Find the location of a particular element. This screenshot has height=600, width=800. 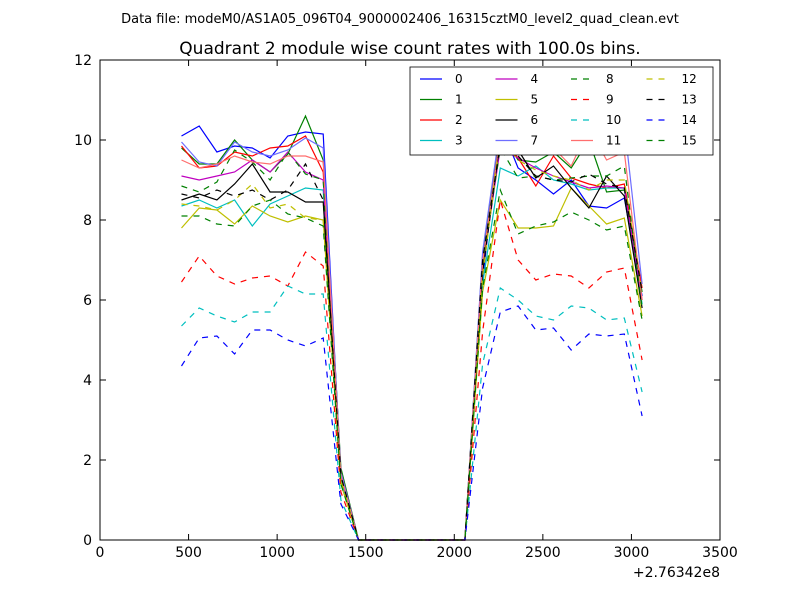

legend-label-7: 7 is located at coordinates (535, 141).